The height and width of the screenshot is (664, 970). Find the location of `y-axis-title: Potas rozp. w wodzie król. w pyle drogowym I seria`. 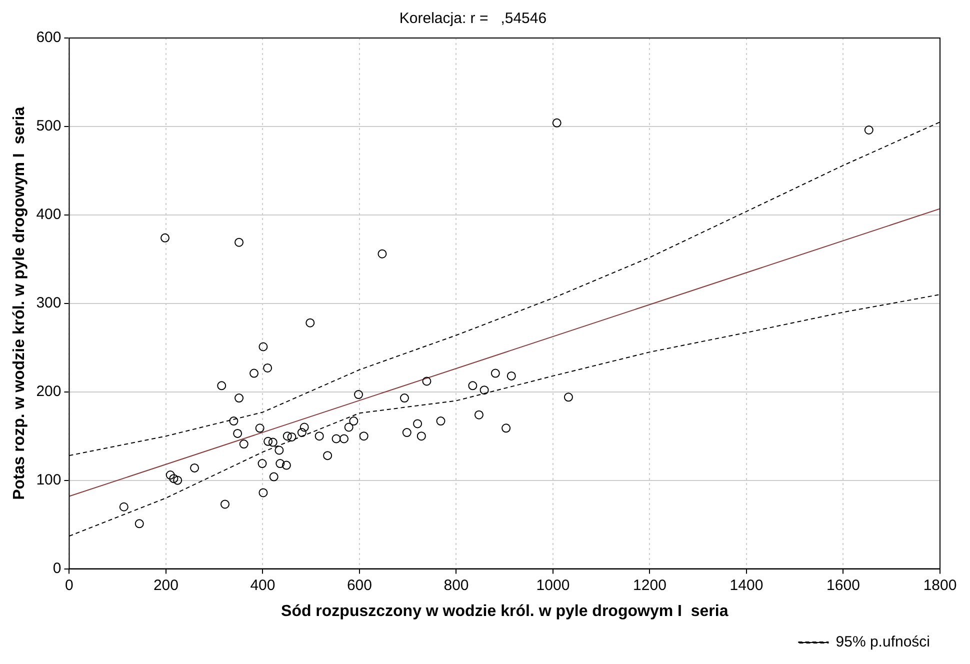

y-axis-title: Potas rozp. w wodzie król. w pyle drogowym I seria is located at coordinates (19, 303).